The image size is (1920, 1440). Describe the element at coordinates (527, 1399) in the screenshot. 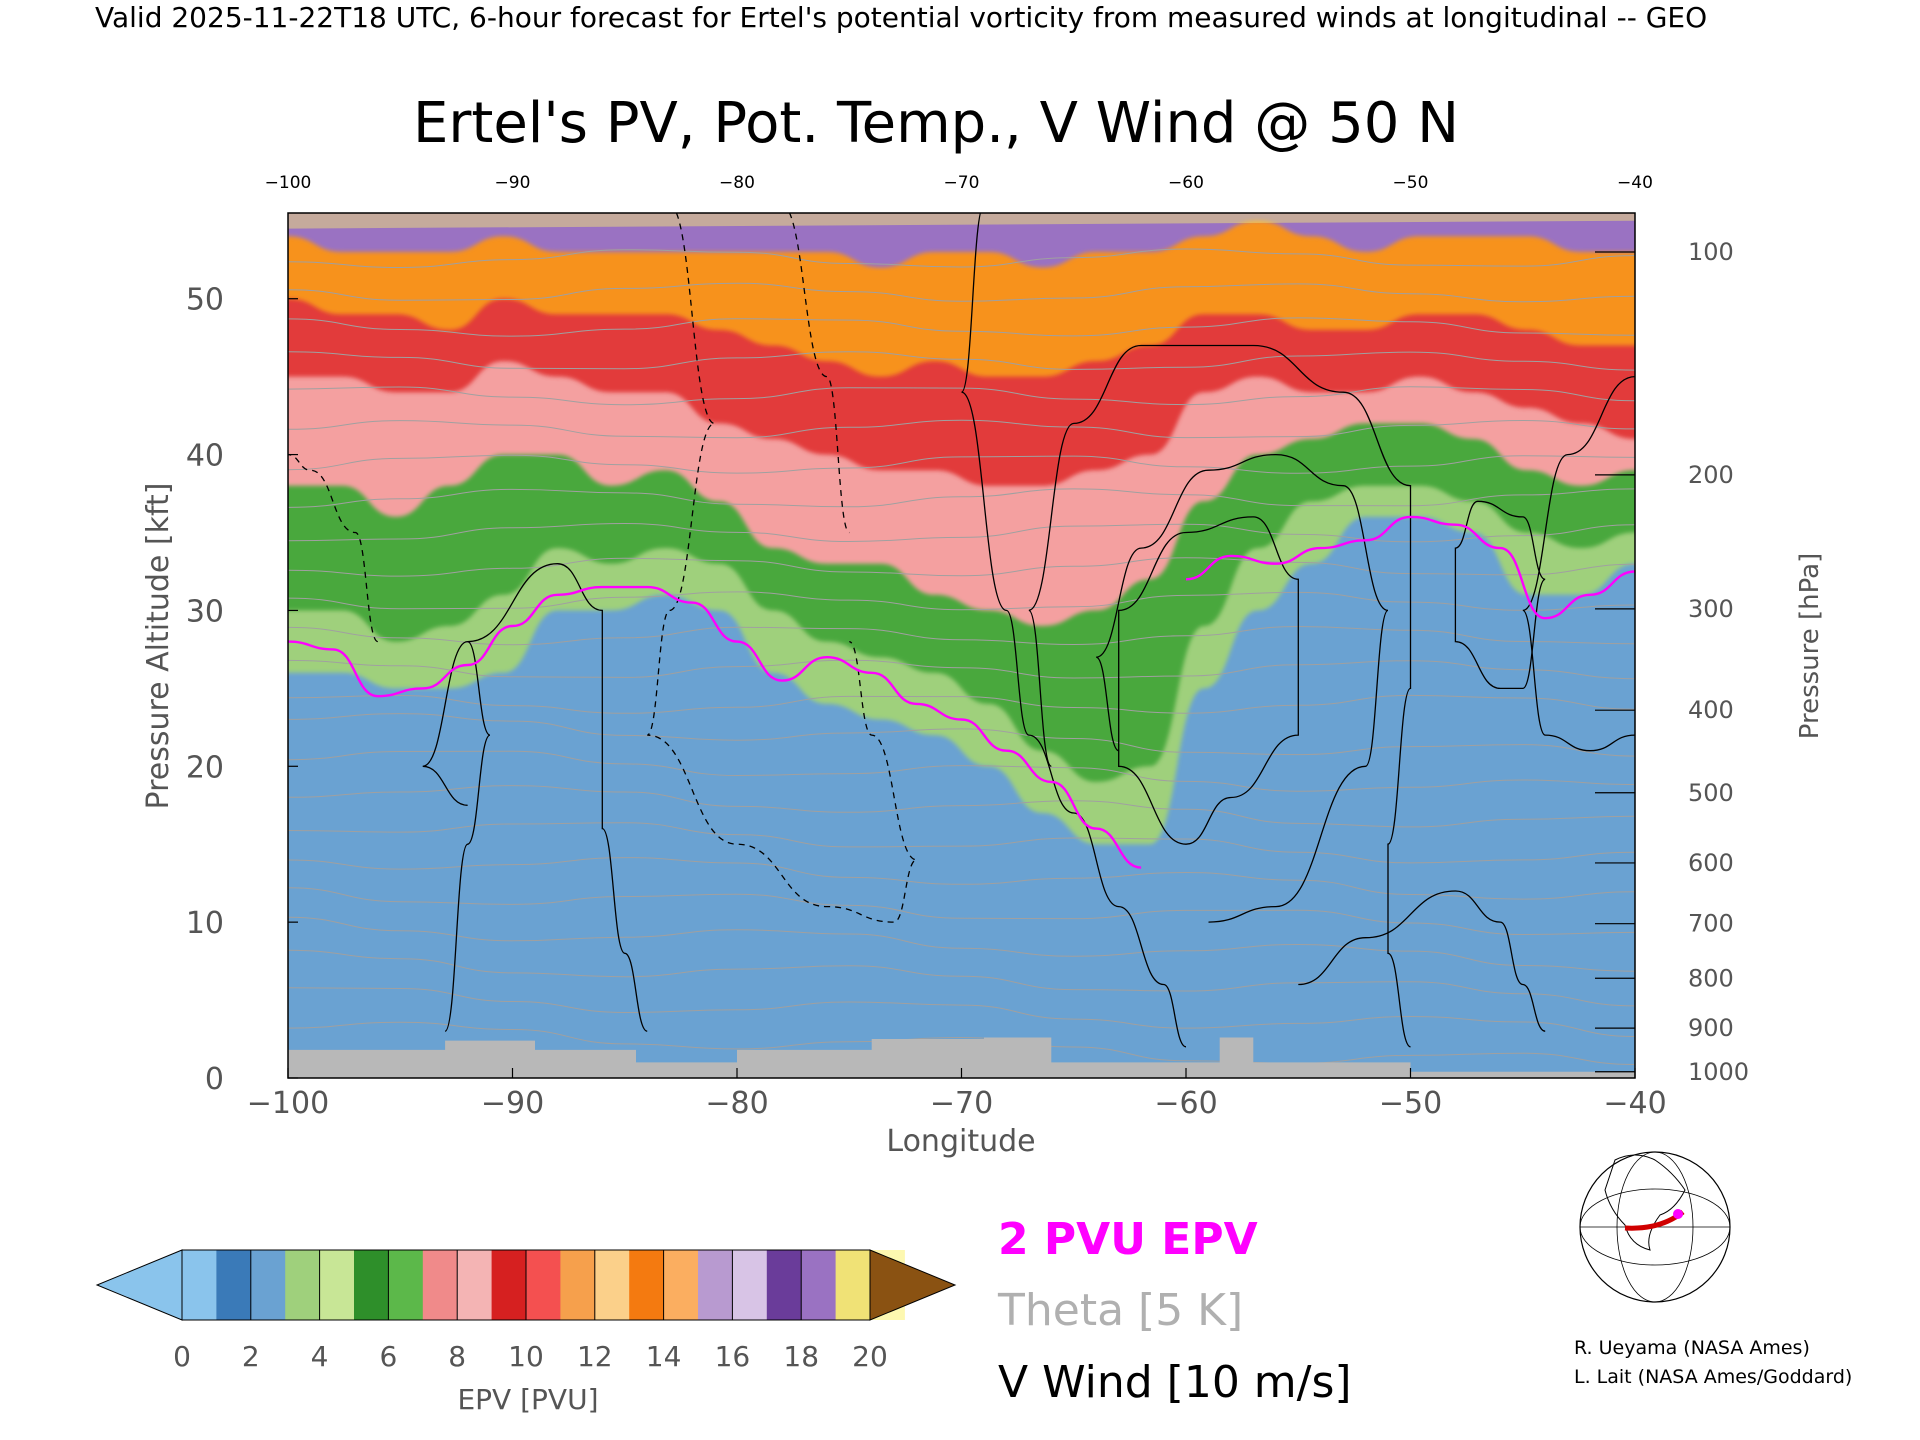

I see `colorbar-label: EPV [PVU]` at that location.